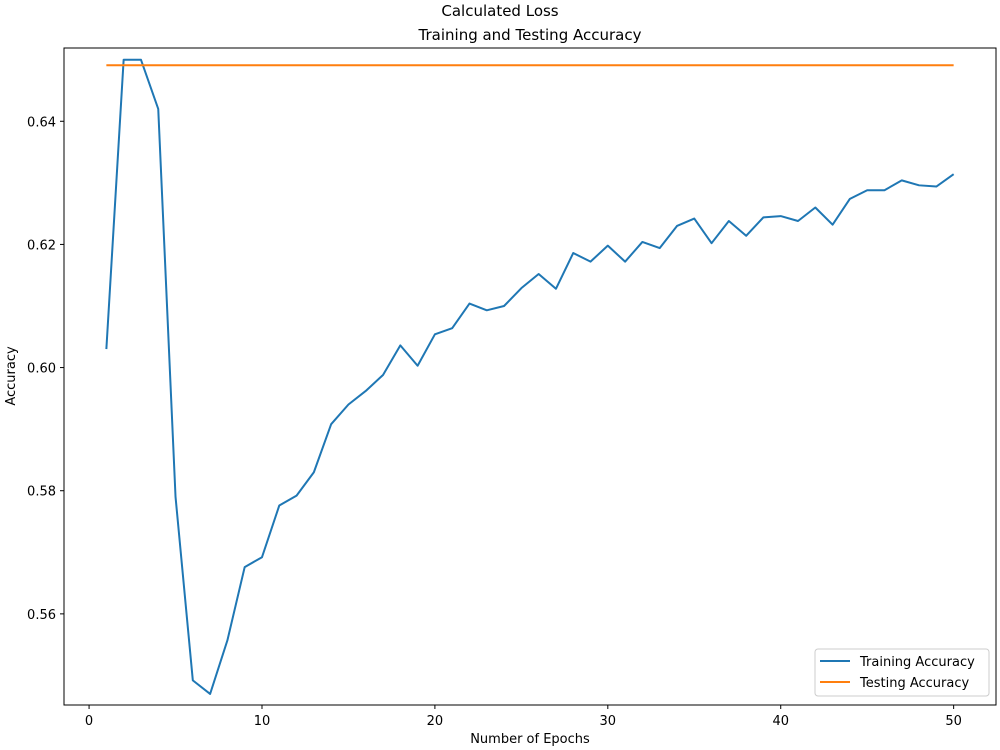  I want to click on legend: Training Accuracy Testing Accuracy, so click(902, 672).